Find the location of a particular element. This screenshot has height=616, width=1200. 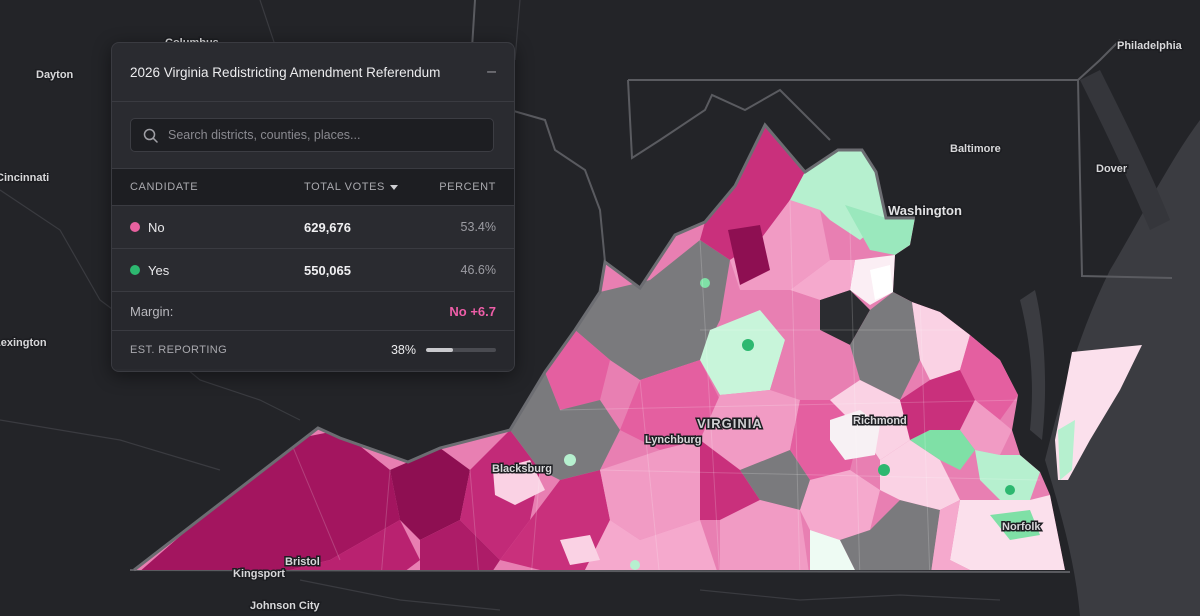

label-philadelphia: Philadelphia is located at coordinates (1150, 46).